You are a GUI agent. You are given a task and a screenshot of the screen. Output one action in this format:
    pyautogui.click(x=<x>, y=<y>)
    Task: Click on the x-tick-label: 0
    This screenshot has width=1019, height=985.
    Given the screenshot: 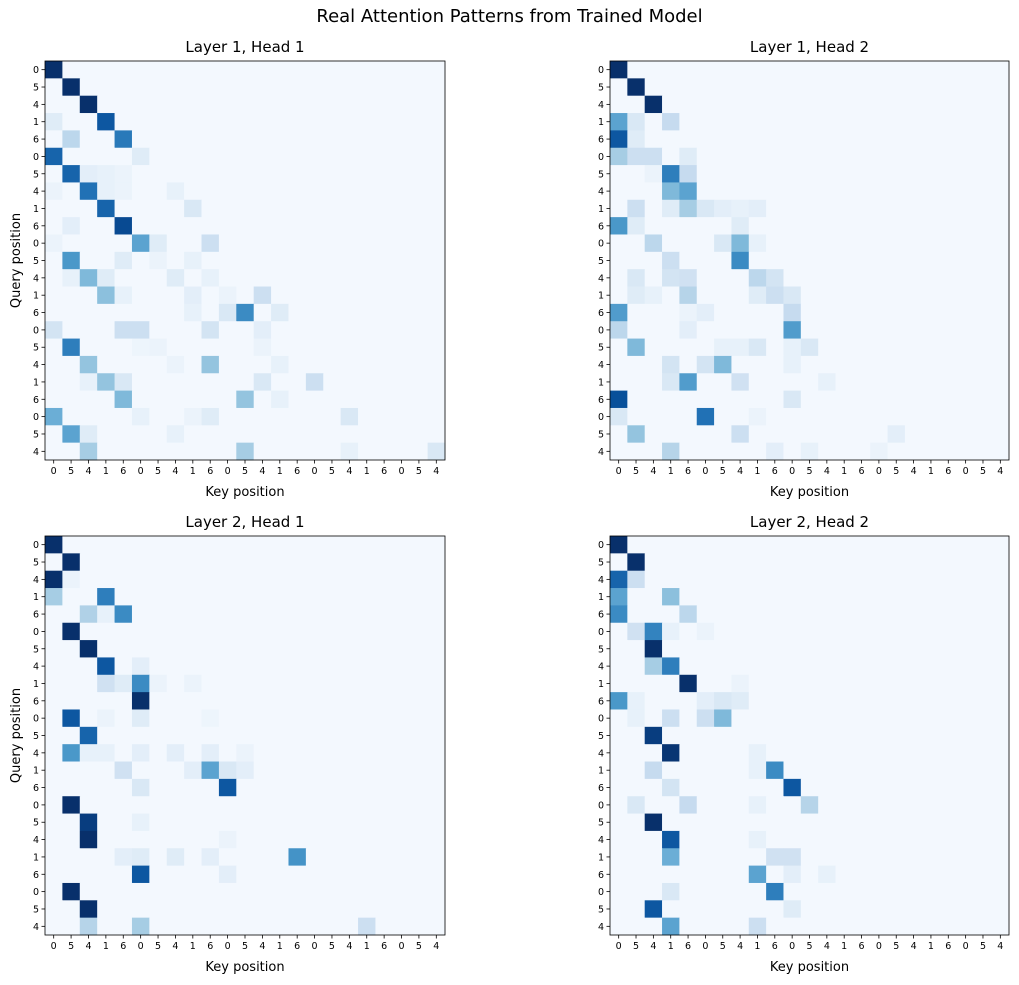 What is the action you would take?
    pyautogui.click(x=619, y=471)
    